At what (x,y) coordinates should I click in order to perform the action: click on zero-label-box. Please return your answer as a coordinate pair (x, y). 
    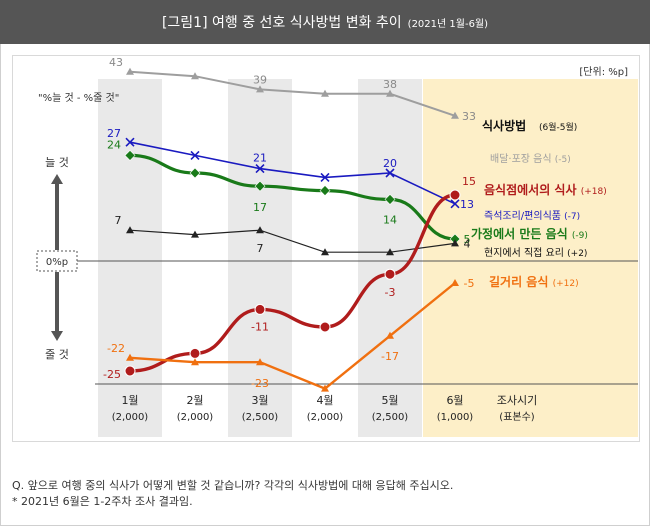
    Looking at the image, I should click on (57, 261).